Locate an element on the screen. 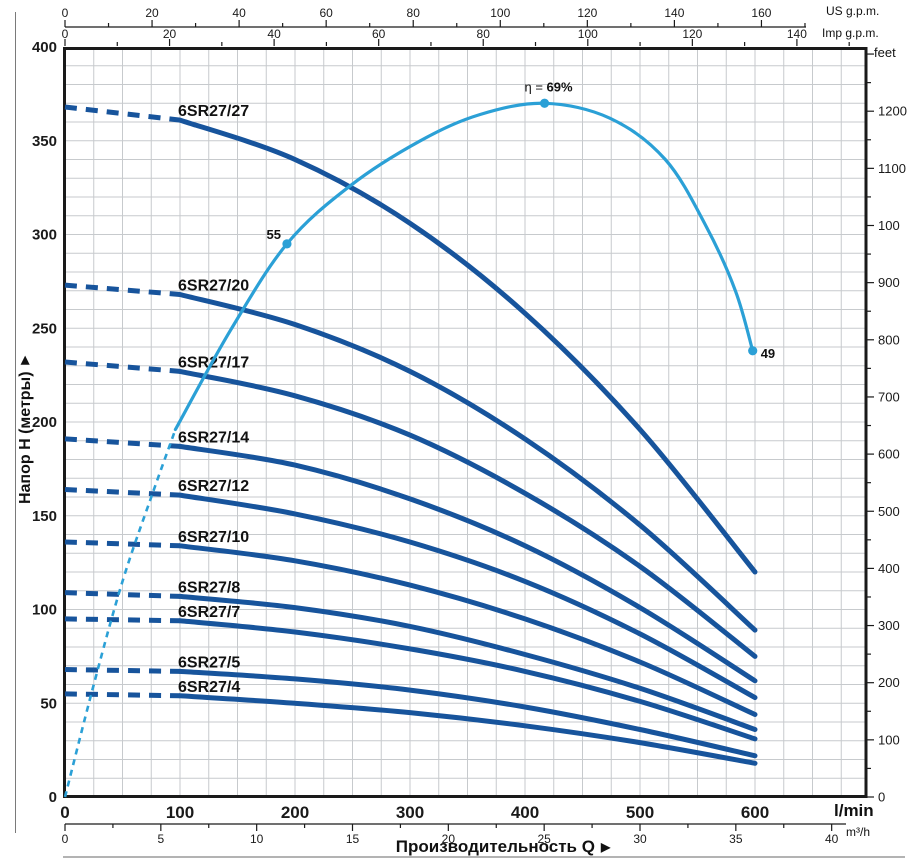 The image size is (910, 864). pump-curve-dashed-6SR27/27 is located at coordinates (122, 113).